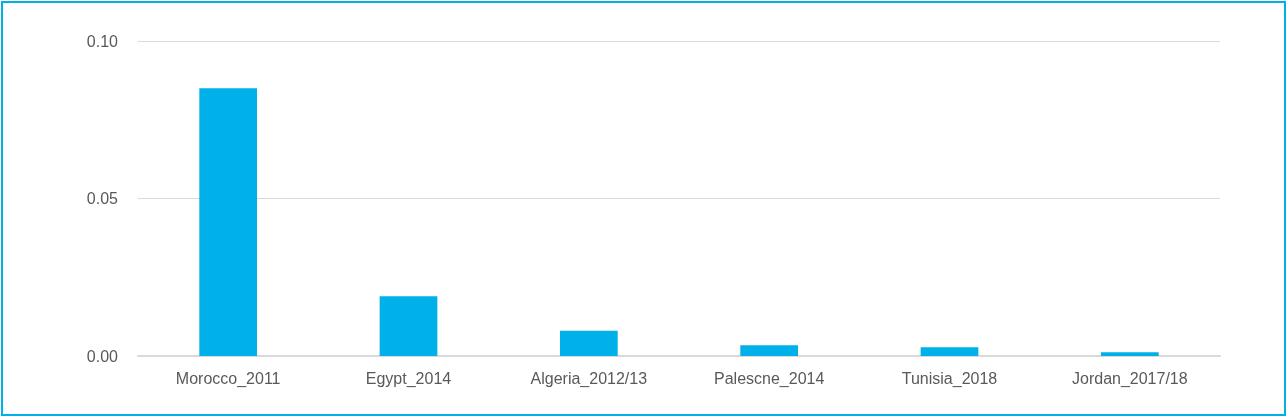  I want to click on x-tick-label: Jordan_2017/18, so click(1130, 378).